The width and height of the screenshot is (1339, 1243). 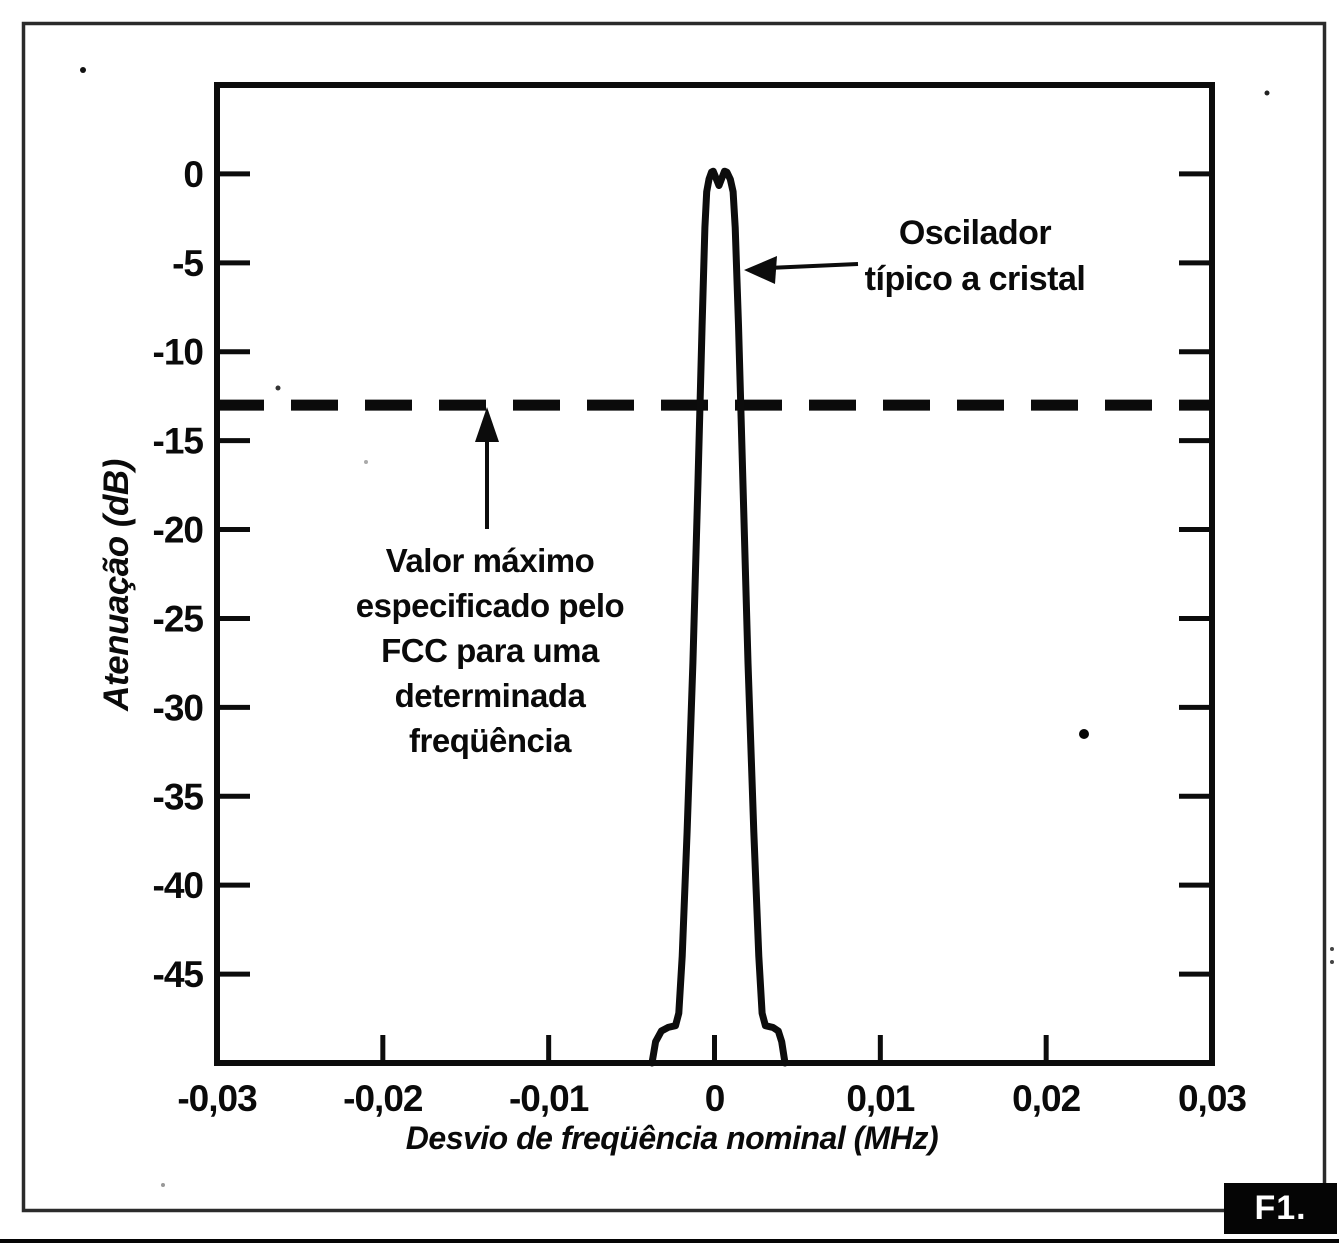 I want to click on fcc-annotation-line: FCC para uma, so click(x=490, y=650).